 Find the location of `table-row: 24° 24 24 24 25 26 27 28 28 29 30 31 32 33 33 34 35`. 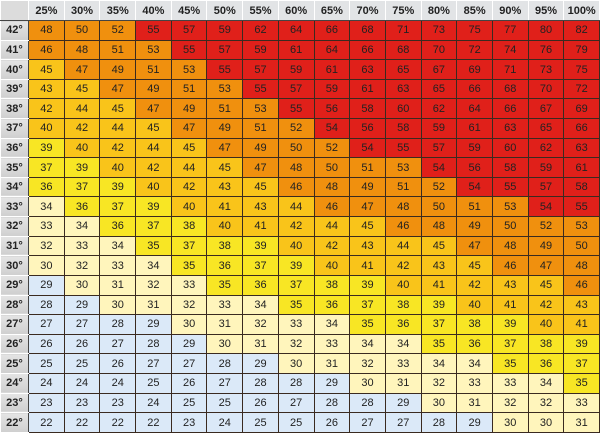

table-row: 24° 24 24 24 25 26 27 28 28 29 30 31 32 33 33 34 35 is located at coordinates (300, 383).